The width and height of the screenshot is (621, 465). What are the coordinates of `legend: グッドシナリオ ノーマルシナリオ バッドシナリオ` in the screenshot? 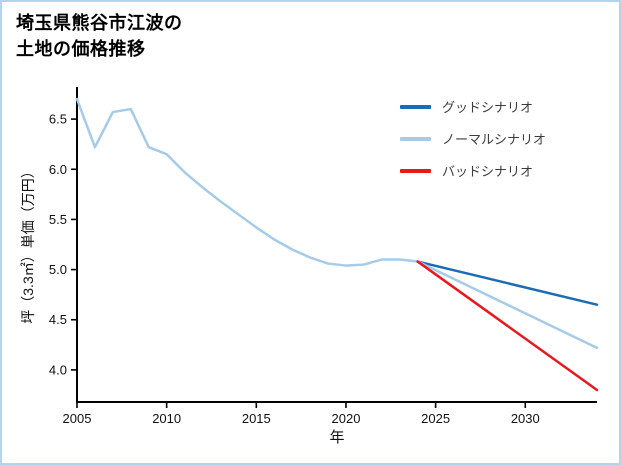 It's located at (473, 138).